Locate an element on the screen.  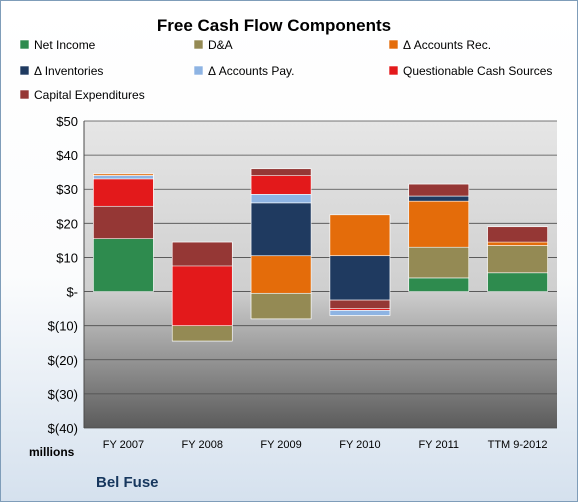
bar-accounts-pay-fy-2009 is located at coordinates (281, 199).